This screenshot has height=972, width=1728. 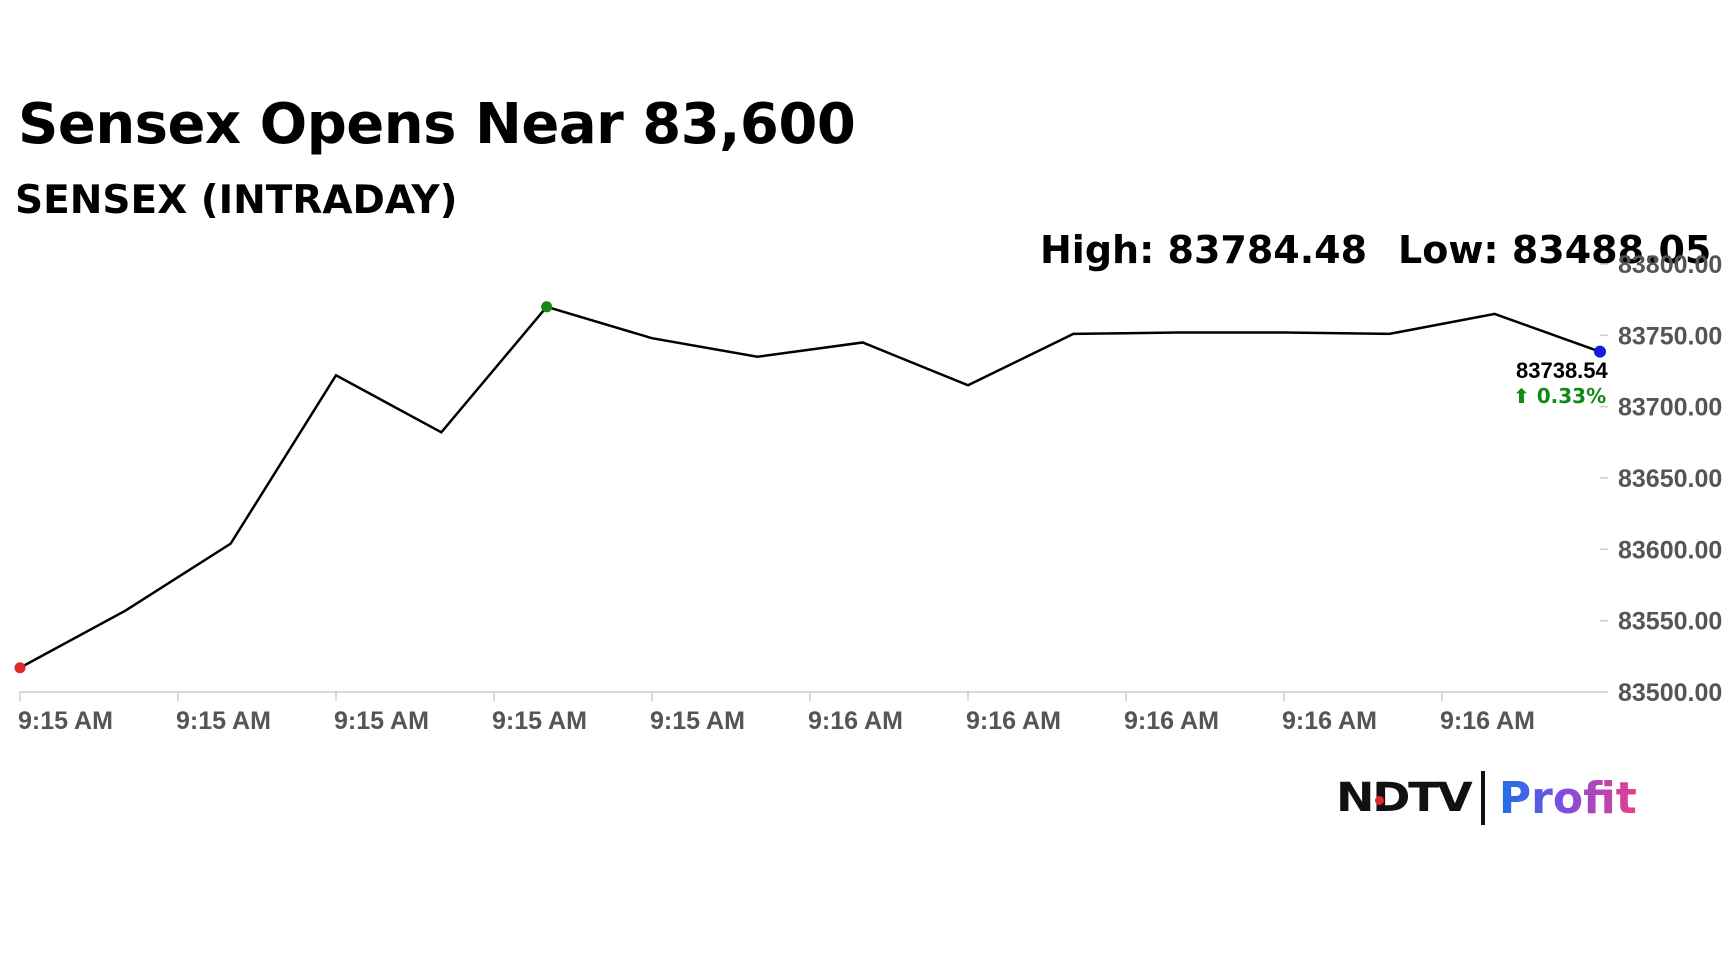 I want to click on y-tick-label: 83800.00, so click(x=1670, y=265).